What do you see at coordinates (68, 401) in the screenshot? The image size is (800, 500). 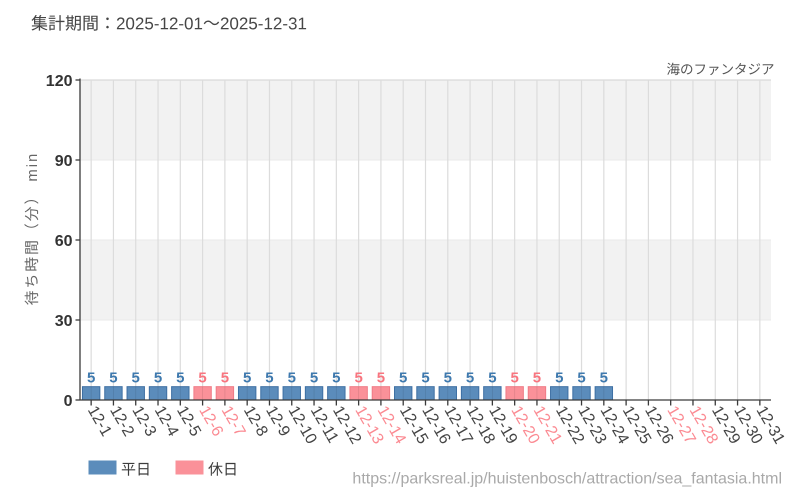 I see `svg-text: 0` at bounding box center [68, 401].